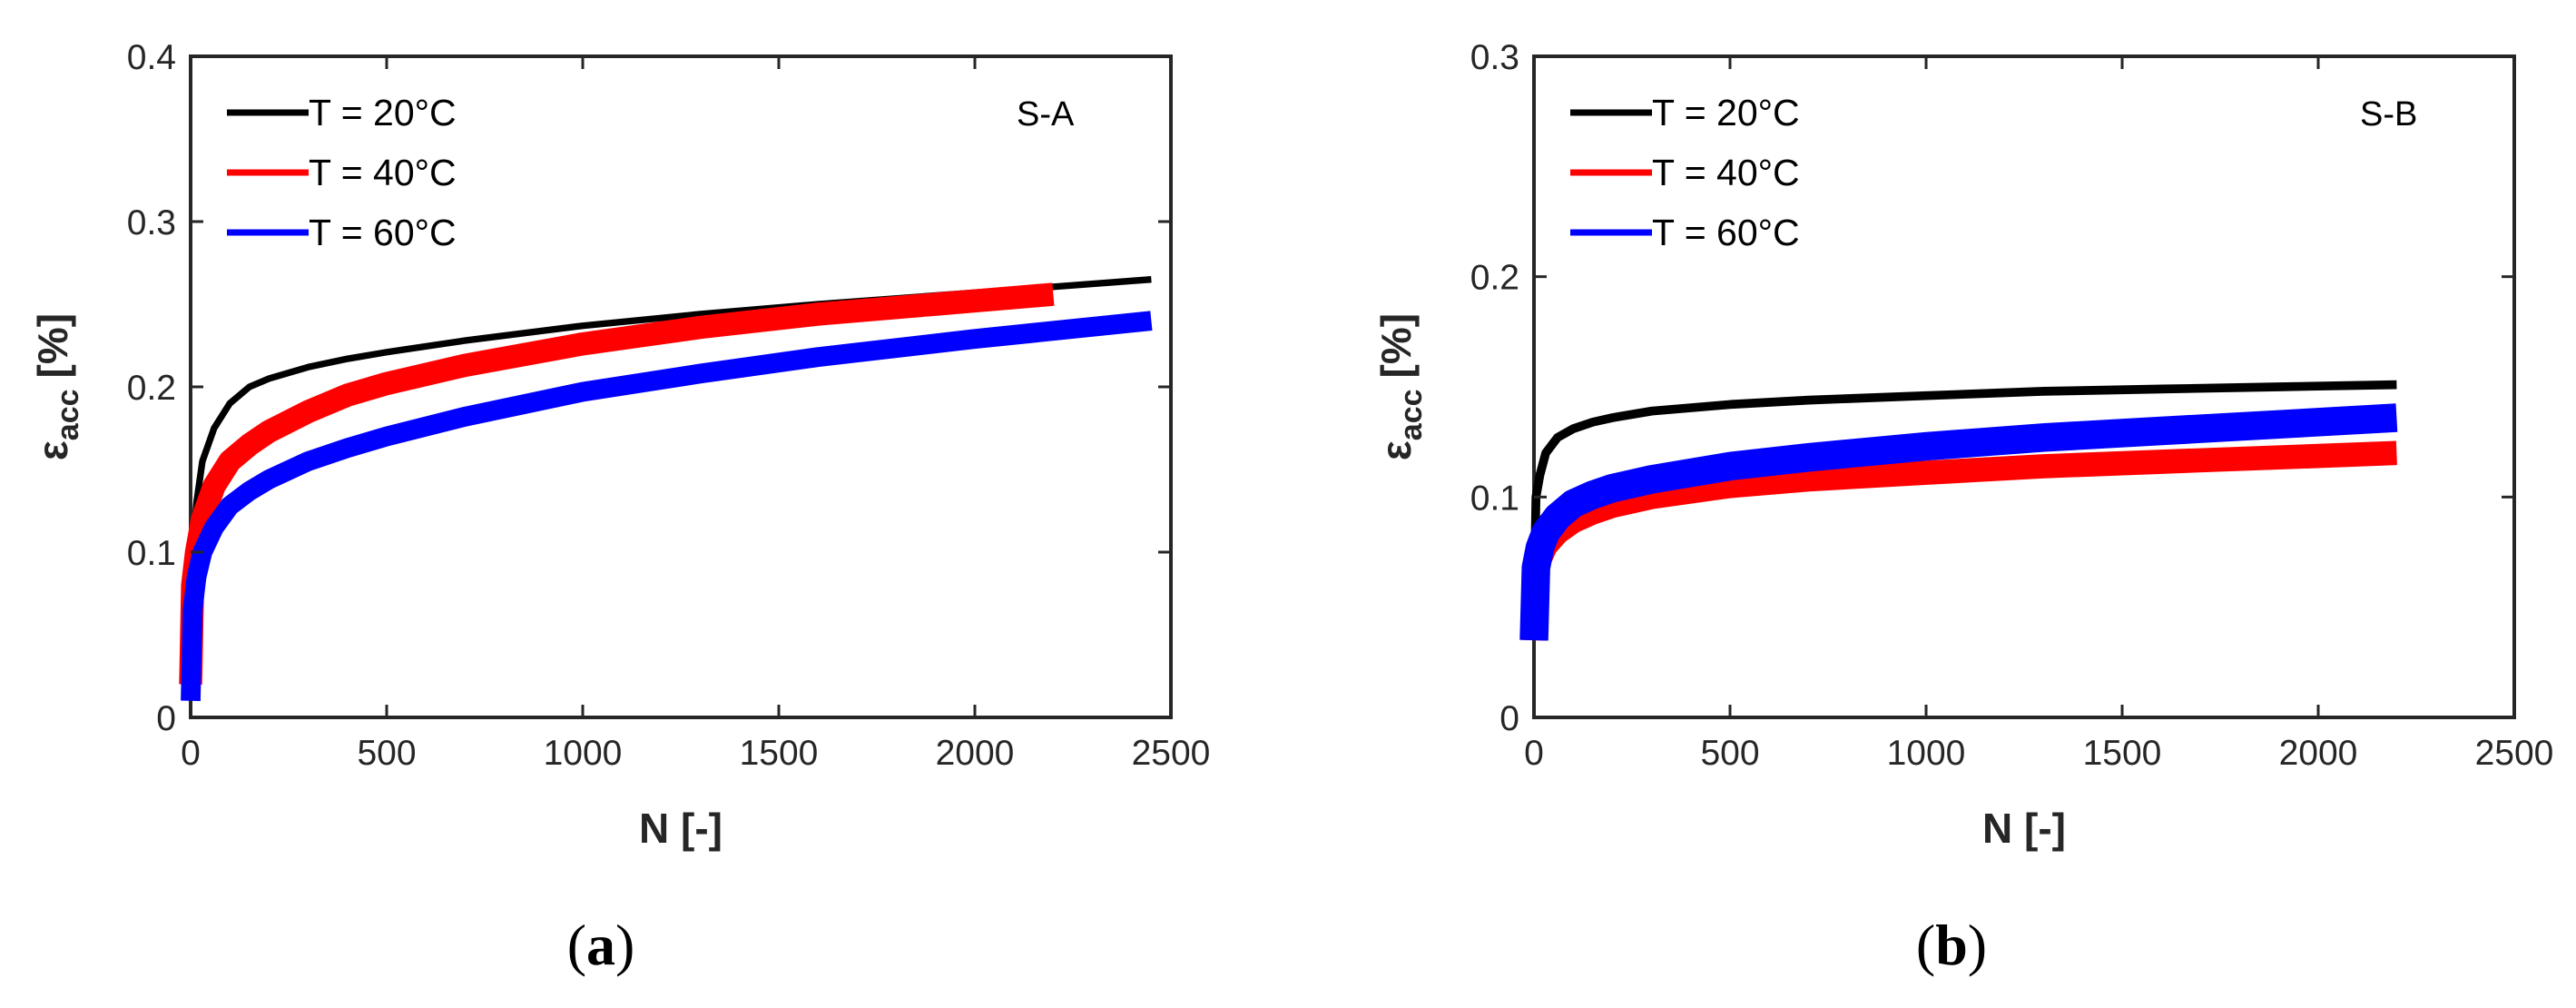  What do you see at coordinates (2388, 114) in the screenshot?
I see `annotation-s-b: S-B` at bounding box center [2388, 114].